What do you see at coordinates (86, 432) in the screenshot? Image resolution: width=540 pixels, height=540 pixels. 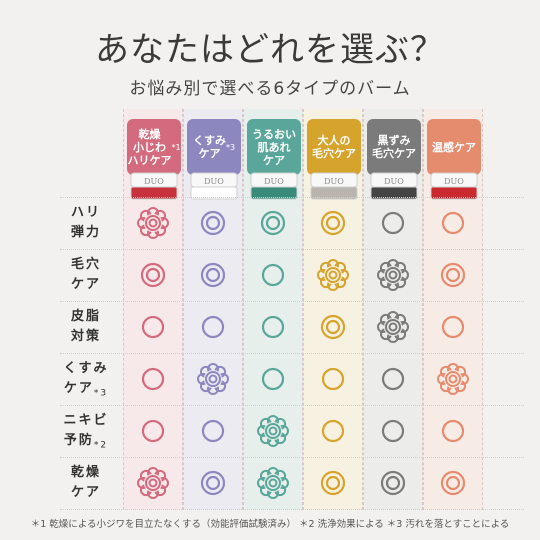 I see `row-label: ニキビ 予防*2` at bounding box center [86, 432].